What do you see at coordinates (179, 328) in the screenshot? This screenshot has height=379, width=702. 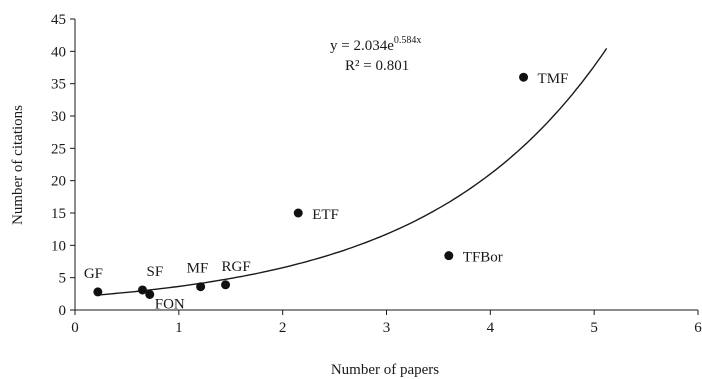 I see `x-tick-label: 1` at bounding box center [179, 328].